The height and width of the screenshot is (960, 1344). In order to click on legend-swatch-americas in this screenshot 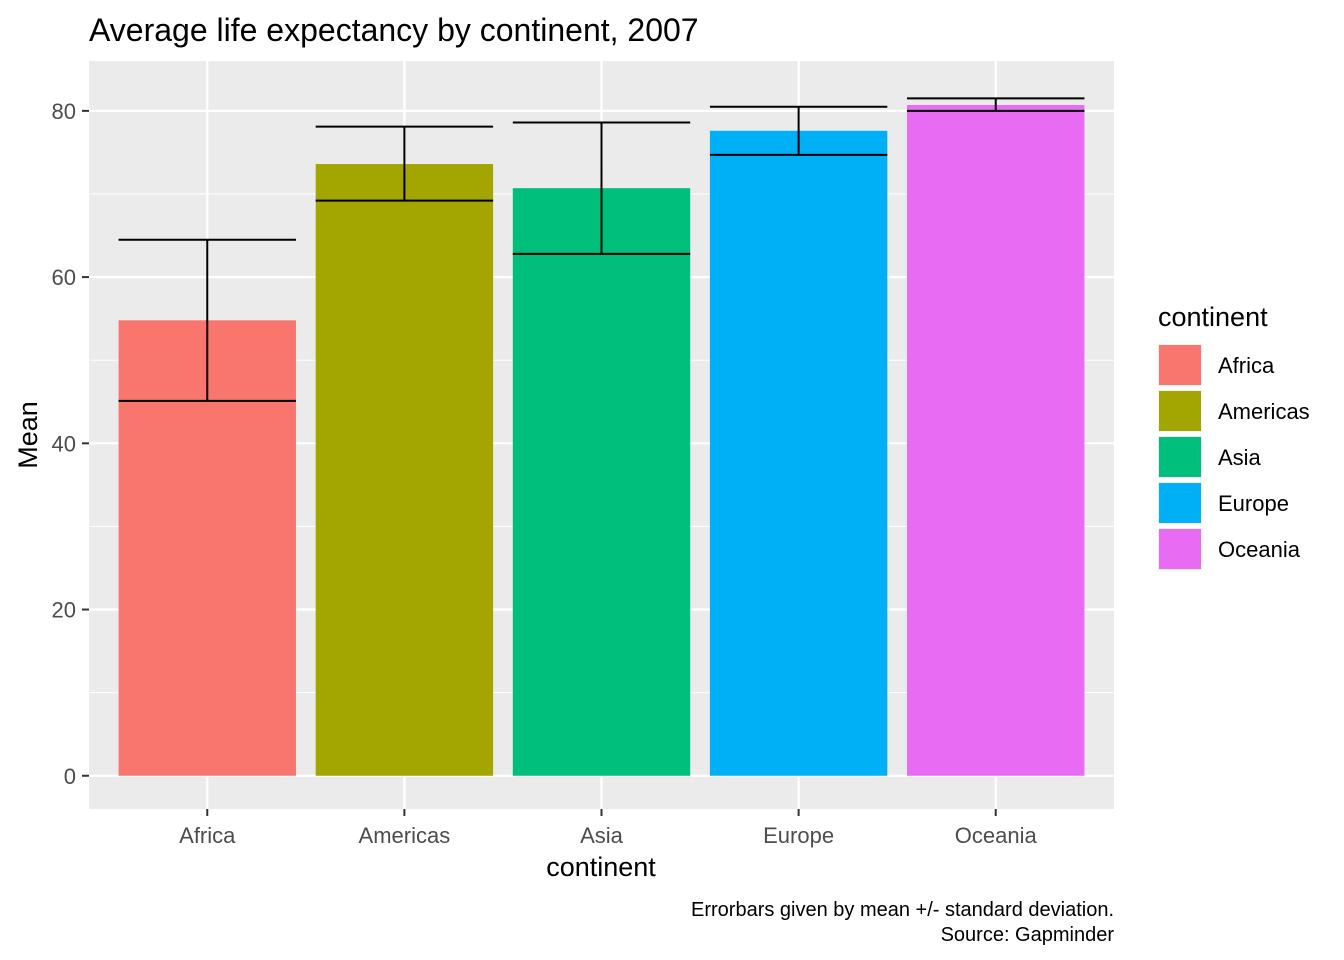, I will do `click(1180, 411)`.